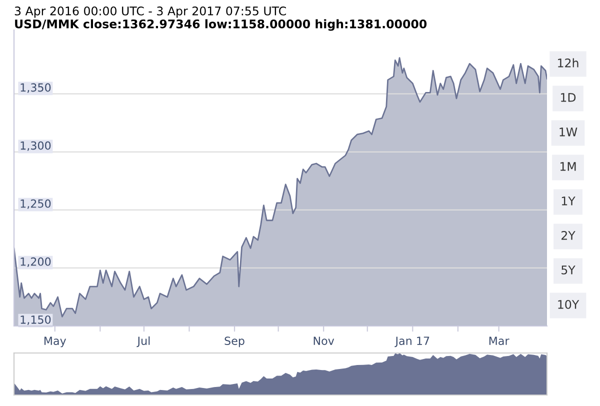 The width and height of the screenshot is (600, 406). Describe the element at coordinates (324, 341) in the screenshot. I see `x-tick-label: Nov` at that location.